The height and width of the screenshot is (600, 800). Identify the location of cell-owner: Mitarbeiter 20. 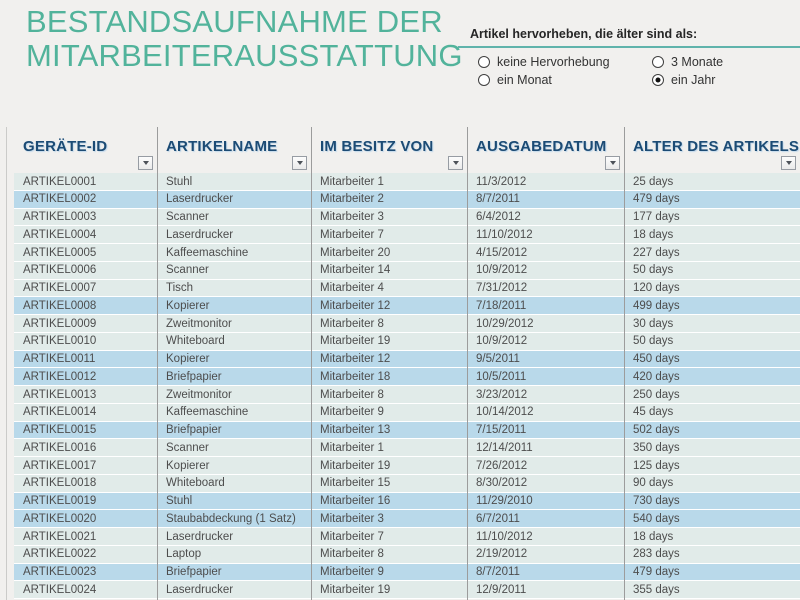
(355, 252).